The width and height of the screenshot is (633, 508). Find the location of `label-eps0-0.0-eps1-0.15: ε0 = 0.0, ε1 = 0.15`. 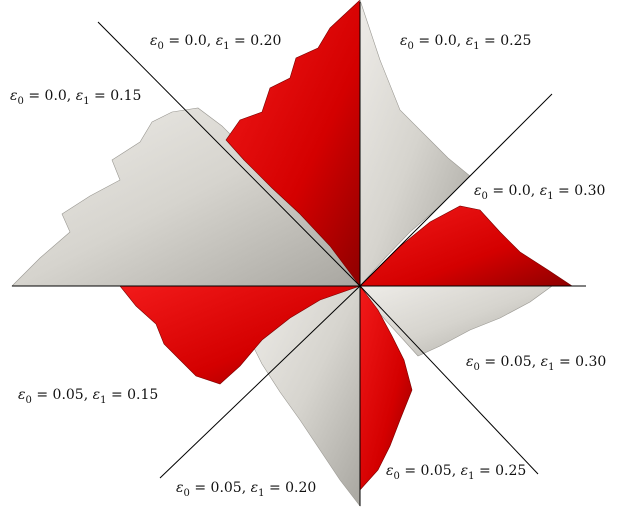

label-eps0-0.0-eps1-0.15: ε0 = 0.0, ε1 = 0.15 is located at coordinates (76, 97).